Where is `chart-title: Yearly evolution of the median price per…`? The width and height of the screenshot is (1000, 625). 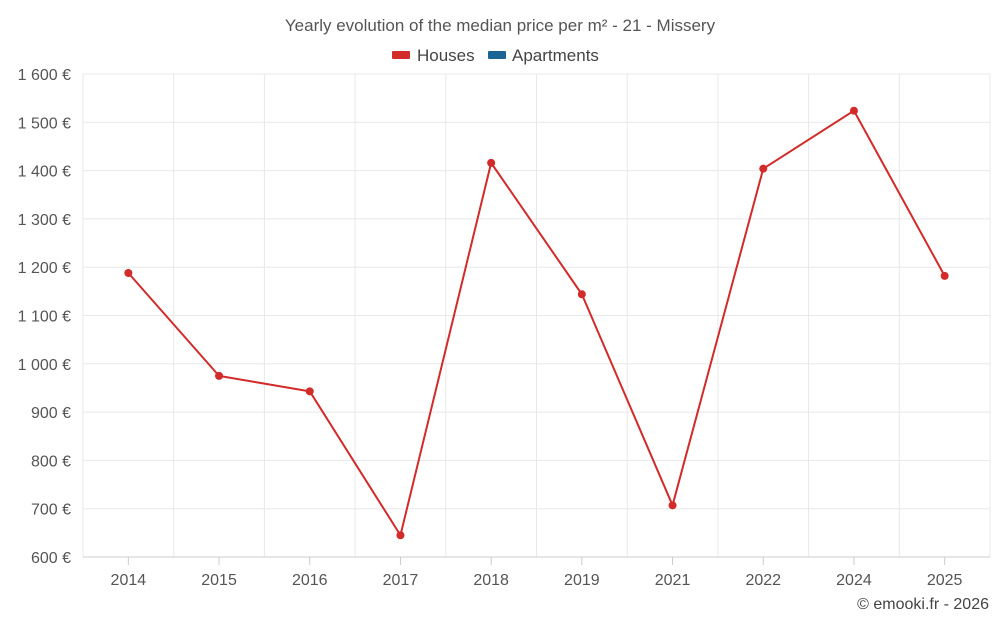 chart-title: Yearly evolution of the median price per… is located at coordinates (500, 25).